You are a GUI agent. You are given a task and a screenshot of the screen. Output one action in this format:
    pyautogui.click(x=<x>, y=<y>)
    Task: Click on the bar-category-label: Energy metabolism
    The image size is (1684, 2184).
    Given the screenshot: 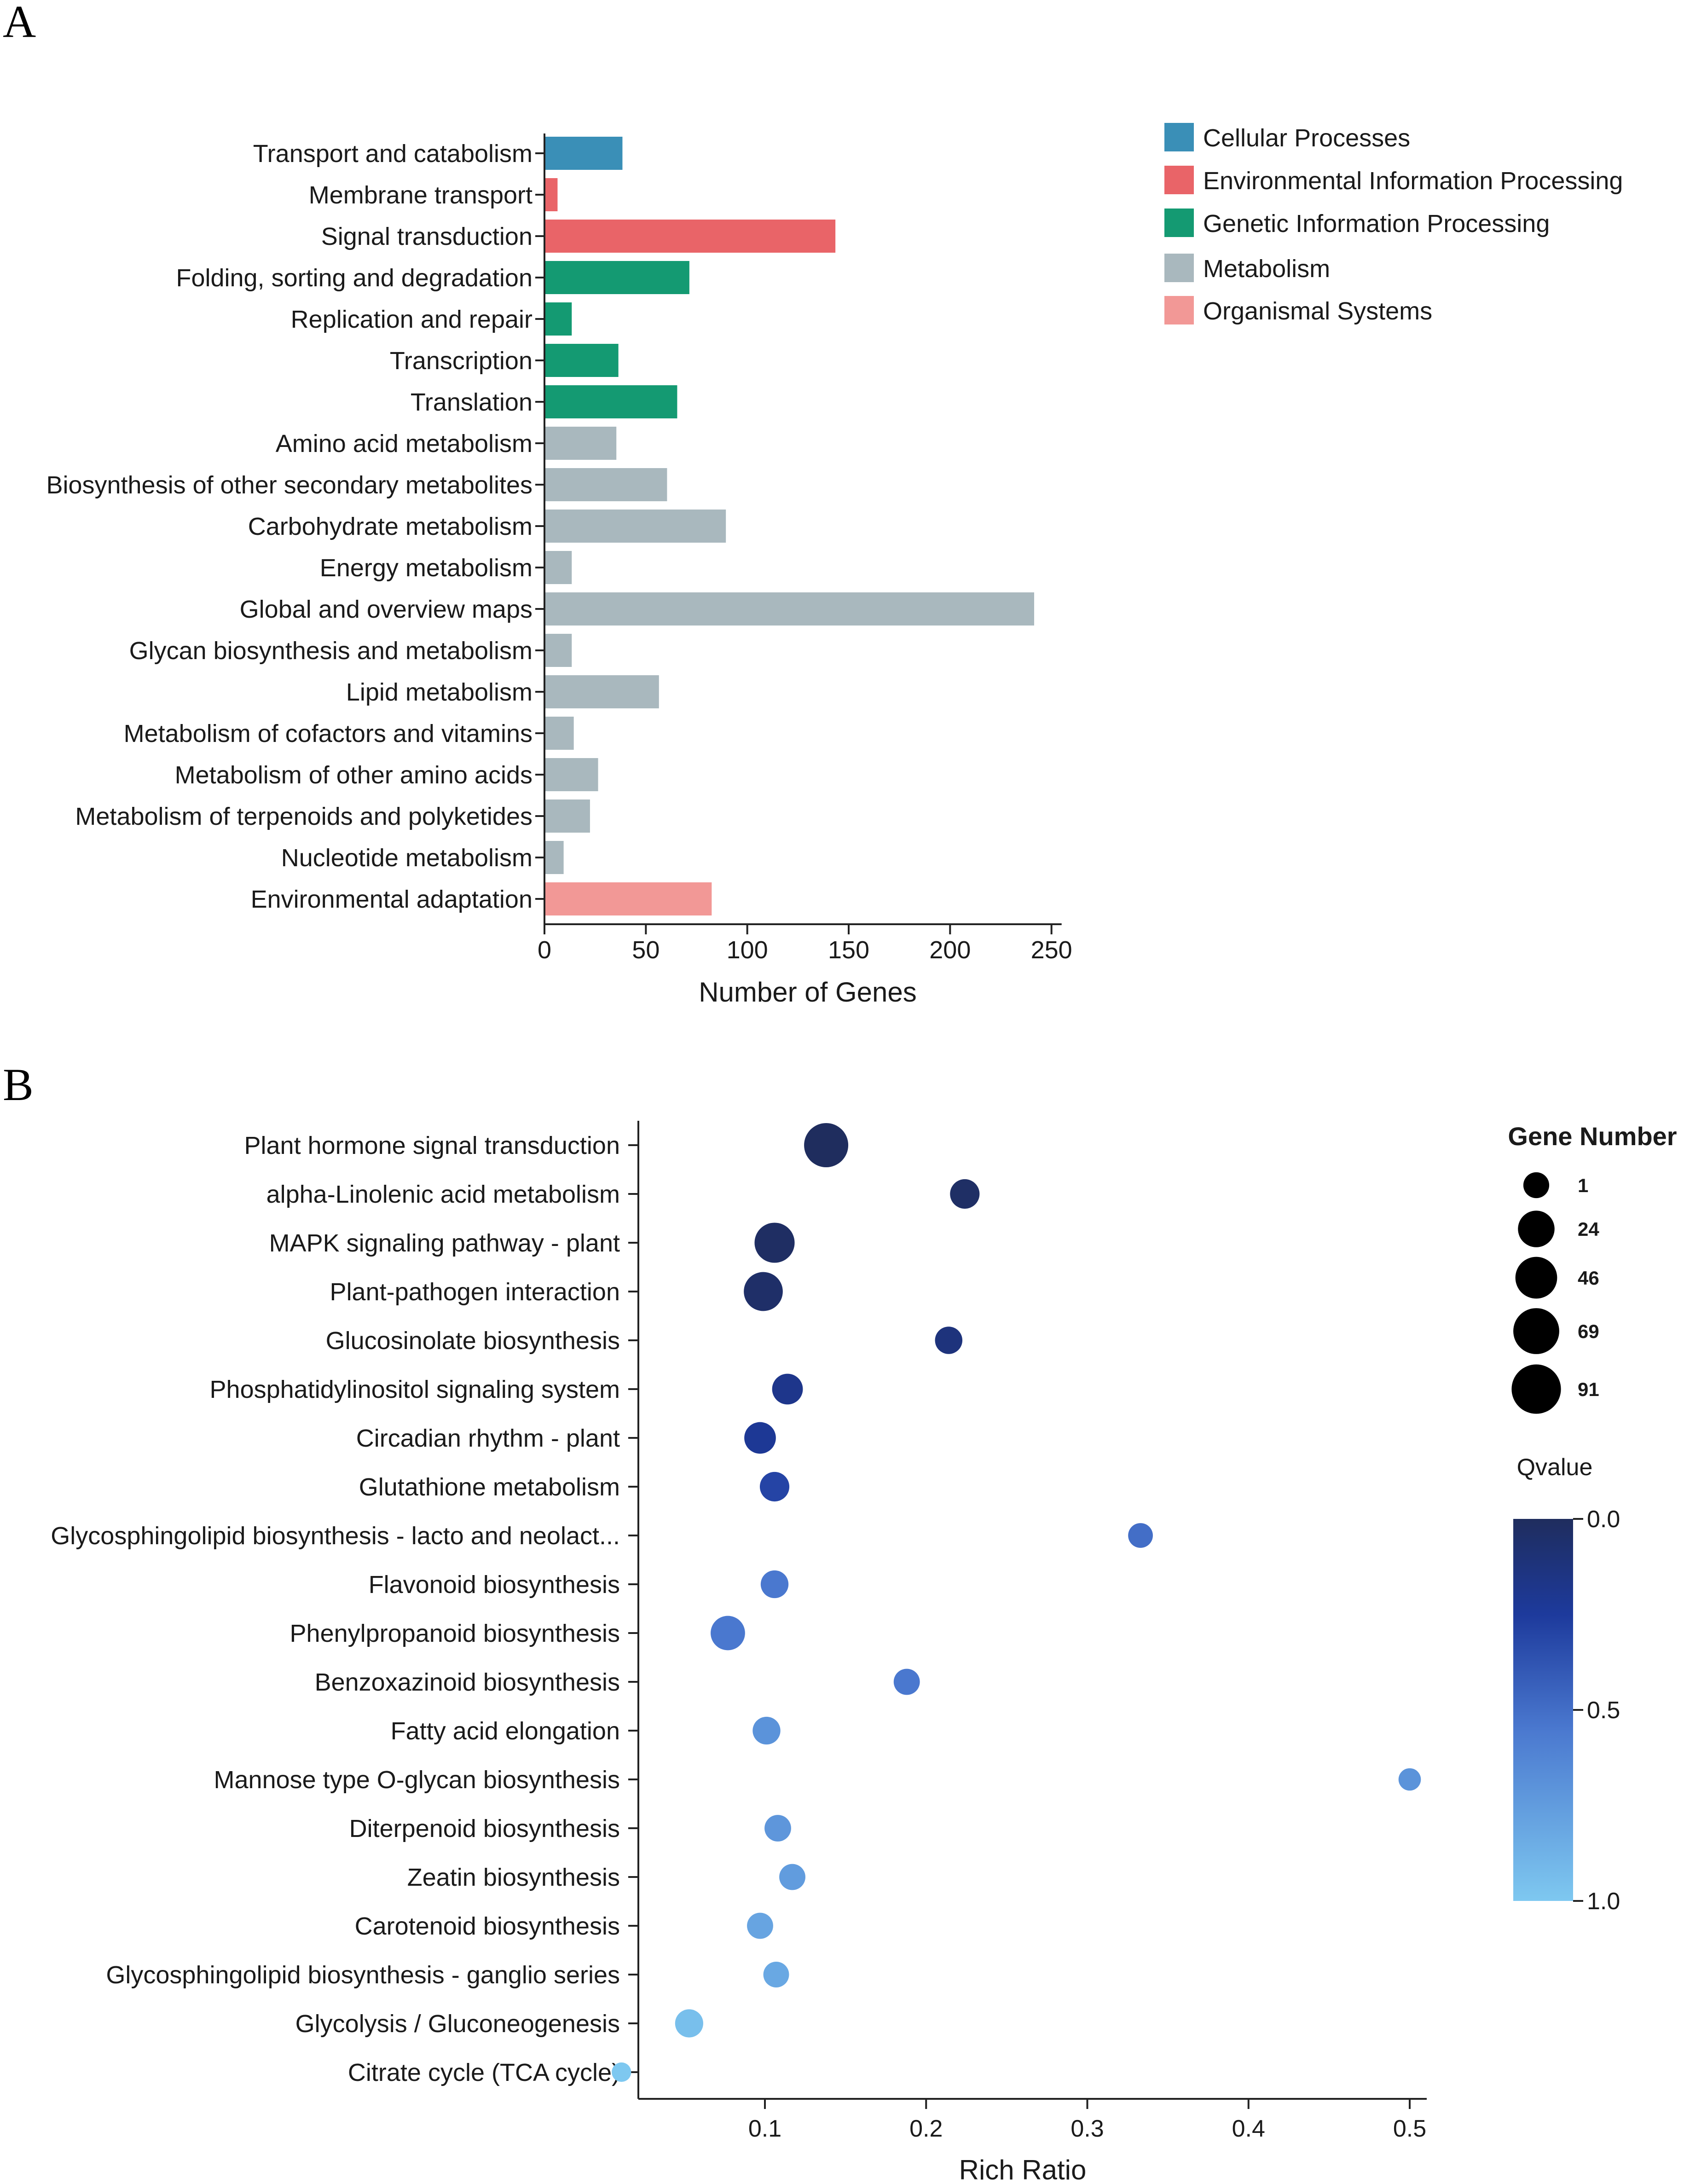 What is the action you would take?
    pyautogui.click(x=426, y=568)
    